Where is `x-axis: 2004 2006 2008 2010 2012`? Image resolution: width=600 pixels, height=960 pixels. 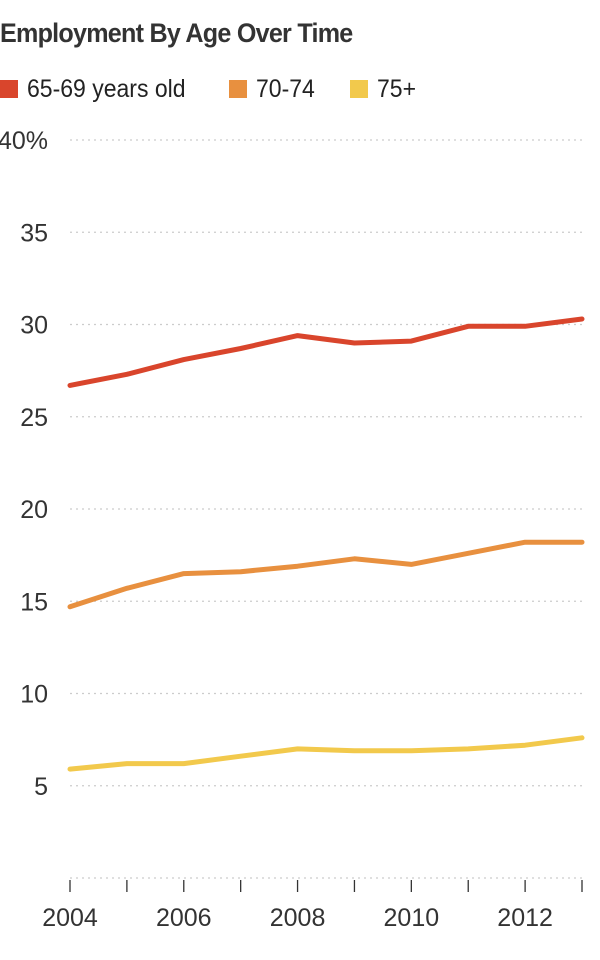 x-axis: 2004 2006 2008 2010 2012 is located at coordinates (312, 904).